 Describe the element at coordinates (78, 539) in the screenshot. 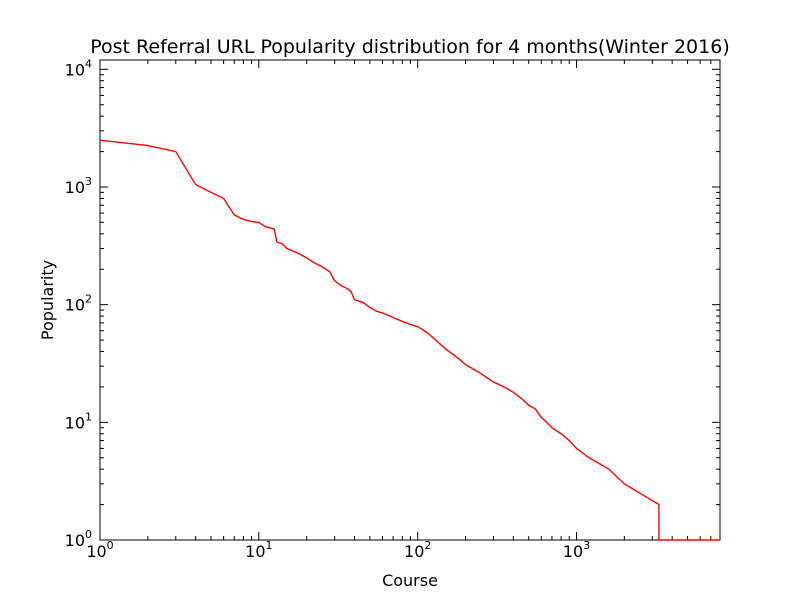

I see `y-tick-label: 10⁰` at that location.